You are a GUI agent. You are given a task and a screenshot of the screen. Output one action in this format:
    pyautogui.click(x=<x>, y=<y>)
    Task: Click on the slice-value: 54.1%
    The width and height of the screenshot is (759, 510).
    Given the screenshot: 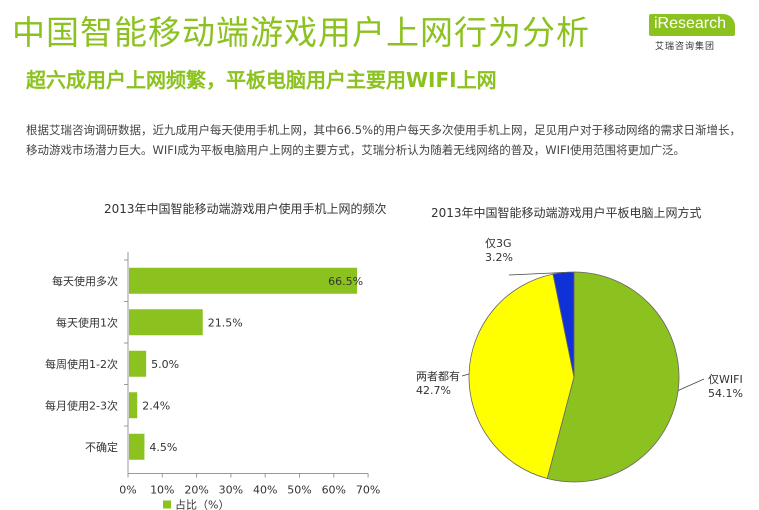 What is the action you would take?
    pyautogui.click(x=725, y=393)
    